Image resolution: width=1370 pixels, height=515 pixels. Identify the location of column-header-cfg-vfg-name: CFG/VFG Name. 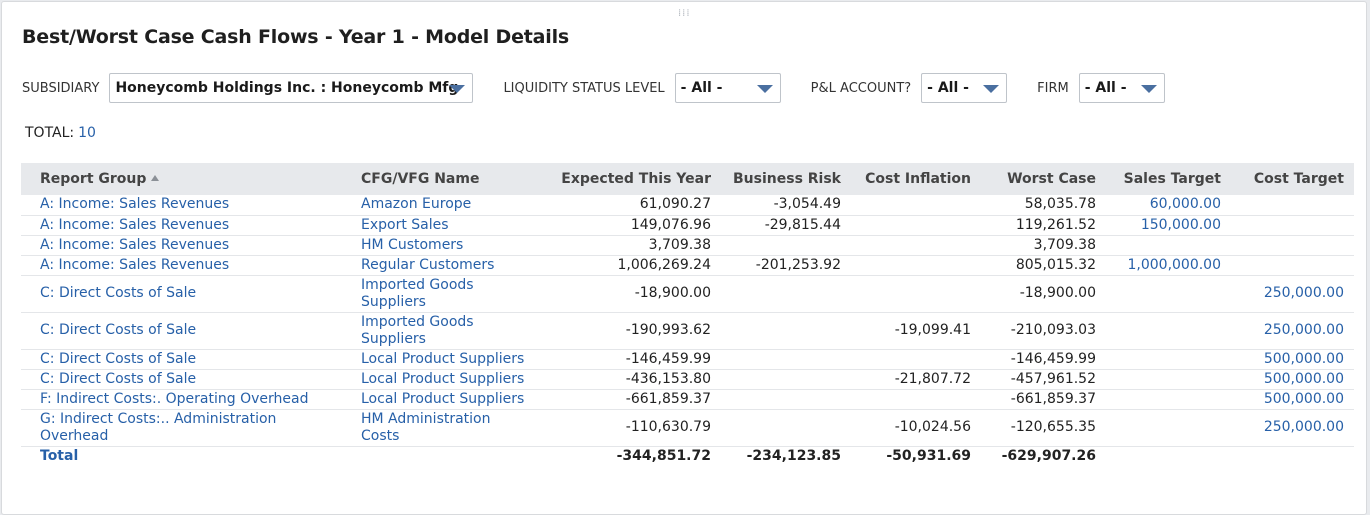
(446, 179).